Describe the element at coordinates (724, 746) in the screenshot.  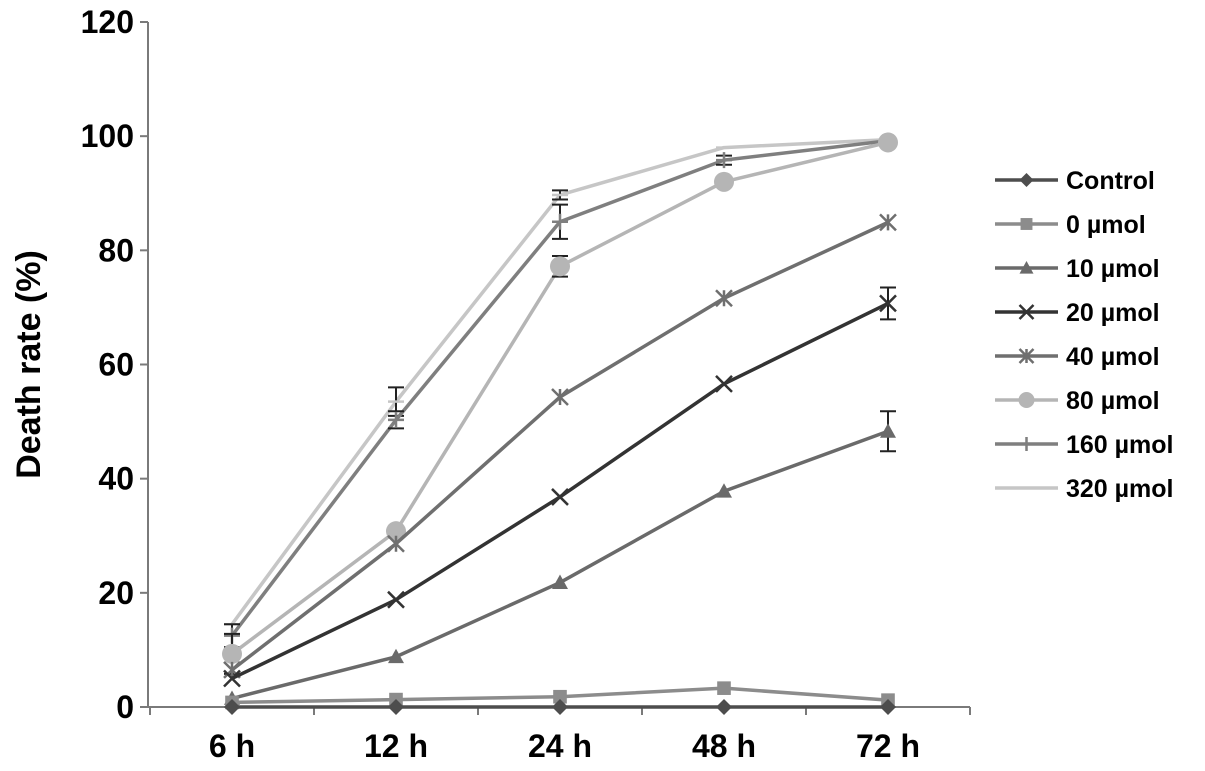
I see `x-tick-label: 48 h` at that location.